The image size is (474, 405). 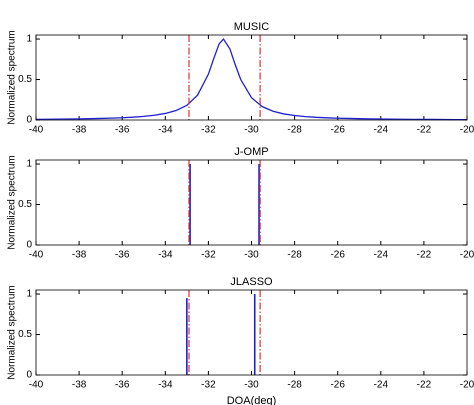 What do you see at coordinates (252, 27) in the screenshot?
I see `panel-title: MUSIC` at bounding box center [252, 27].